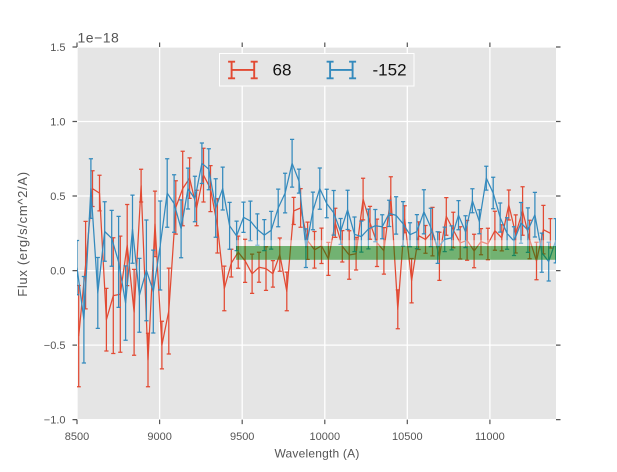 This screenshot has height=472, width=617. Describe the element at coordinates (490, 437) in the screenshot. I see `svg-text: 11000` at that location.